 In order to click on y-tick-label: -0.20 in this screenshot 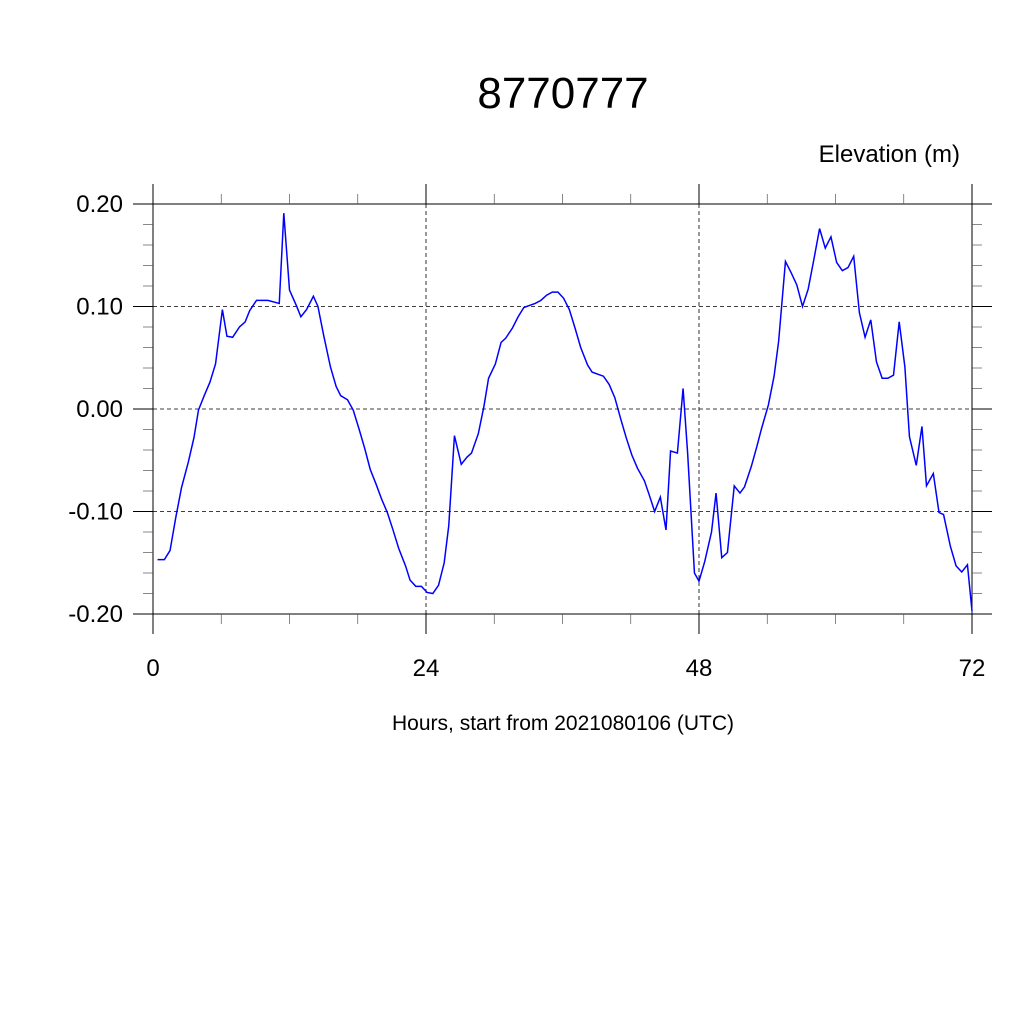, I will do `click(95, 614)`.